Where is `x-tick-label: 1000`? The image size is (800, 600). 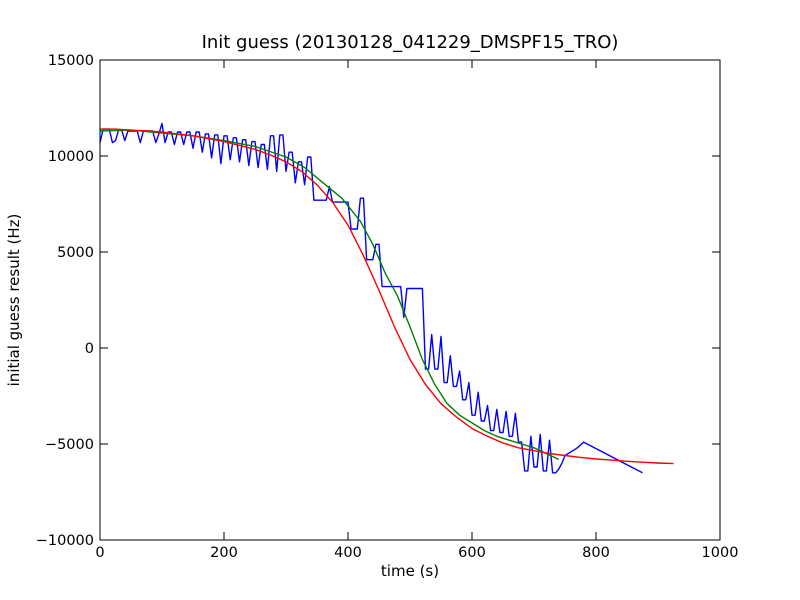 x-tick-label: 1000 is located at coordinates (720, 553).